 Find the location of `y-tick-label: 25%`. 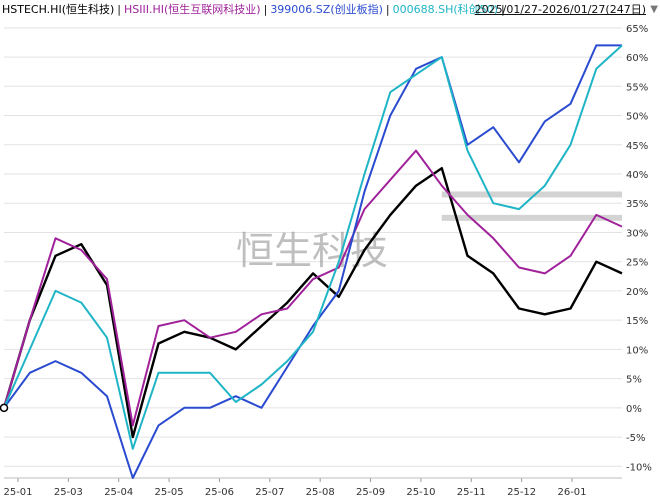

y-tick-label: 25% is located at coordinates (637, 263).